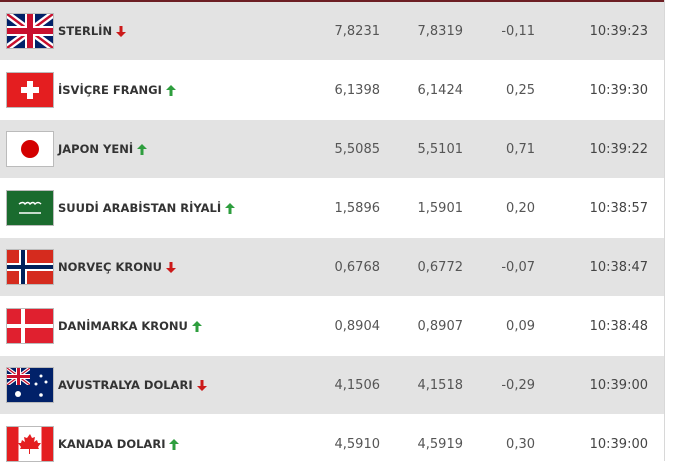 This screenshot has width=683, height=474. I want to click on buy: 6,1398, so click(357, 90).